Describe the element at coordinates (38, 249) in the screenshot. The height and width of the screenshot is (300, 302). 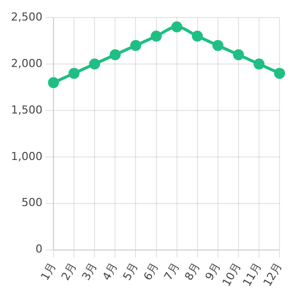
I see `y-tick-label: 0` at that location.